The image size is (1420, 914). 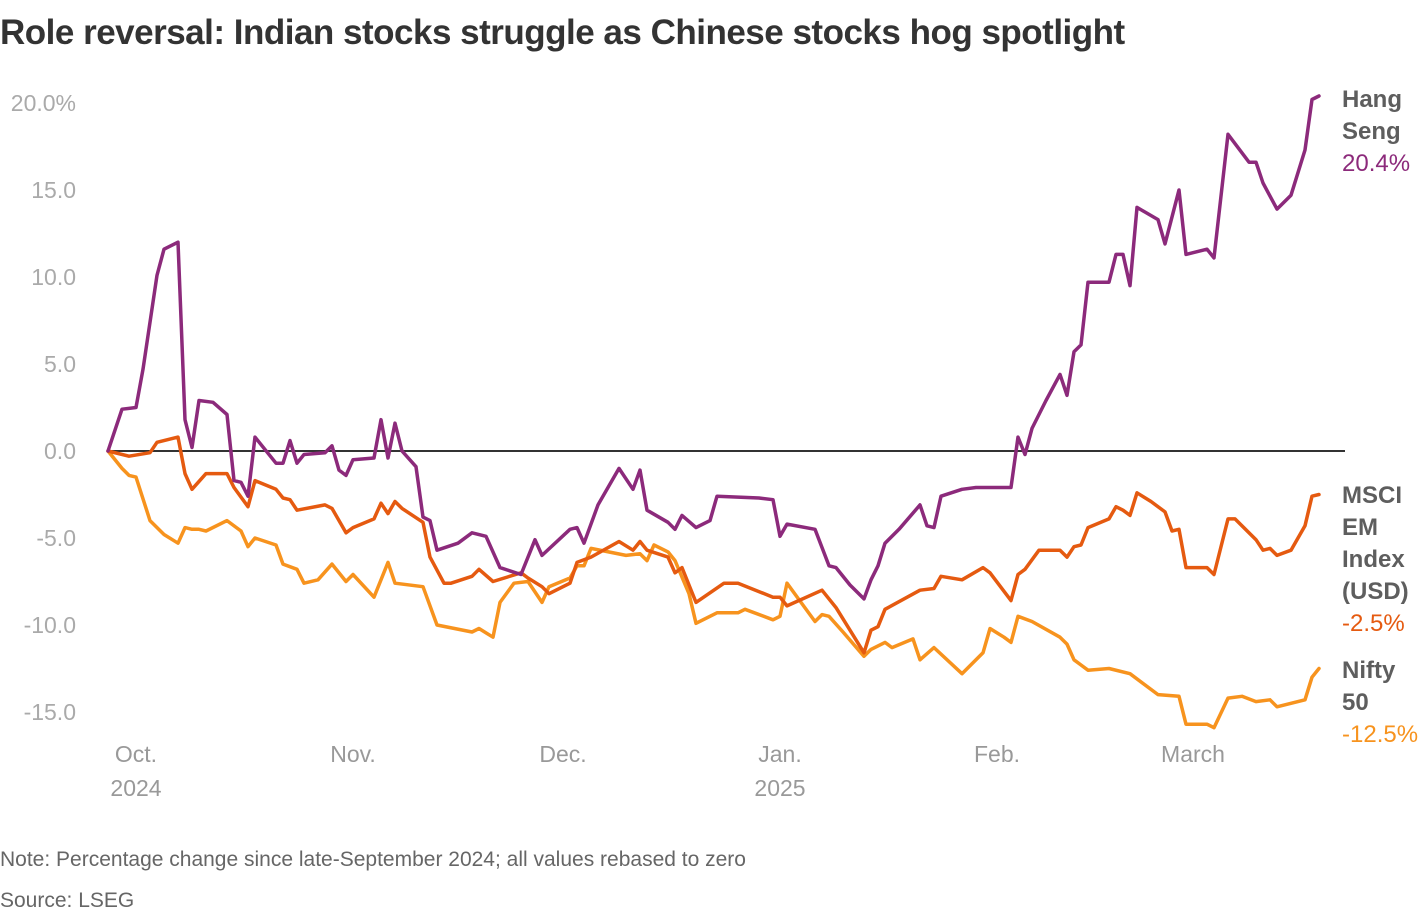 I want to click on x-tick-year-label: 2025, so click(x=779, y=788).